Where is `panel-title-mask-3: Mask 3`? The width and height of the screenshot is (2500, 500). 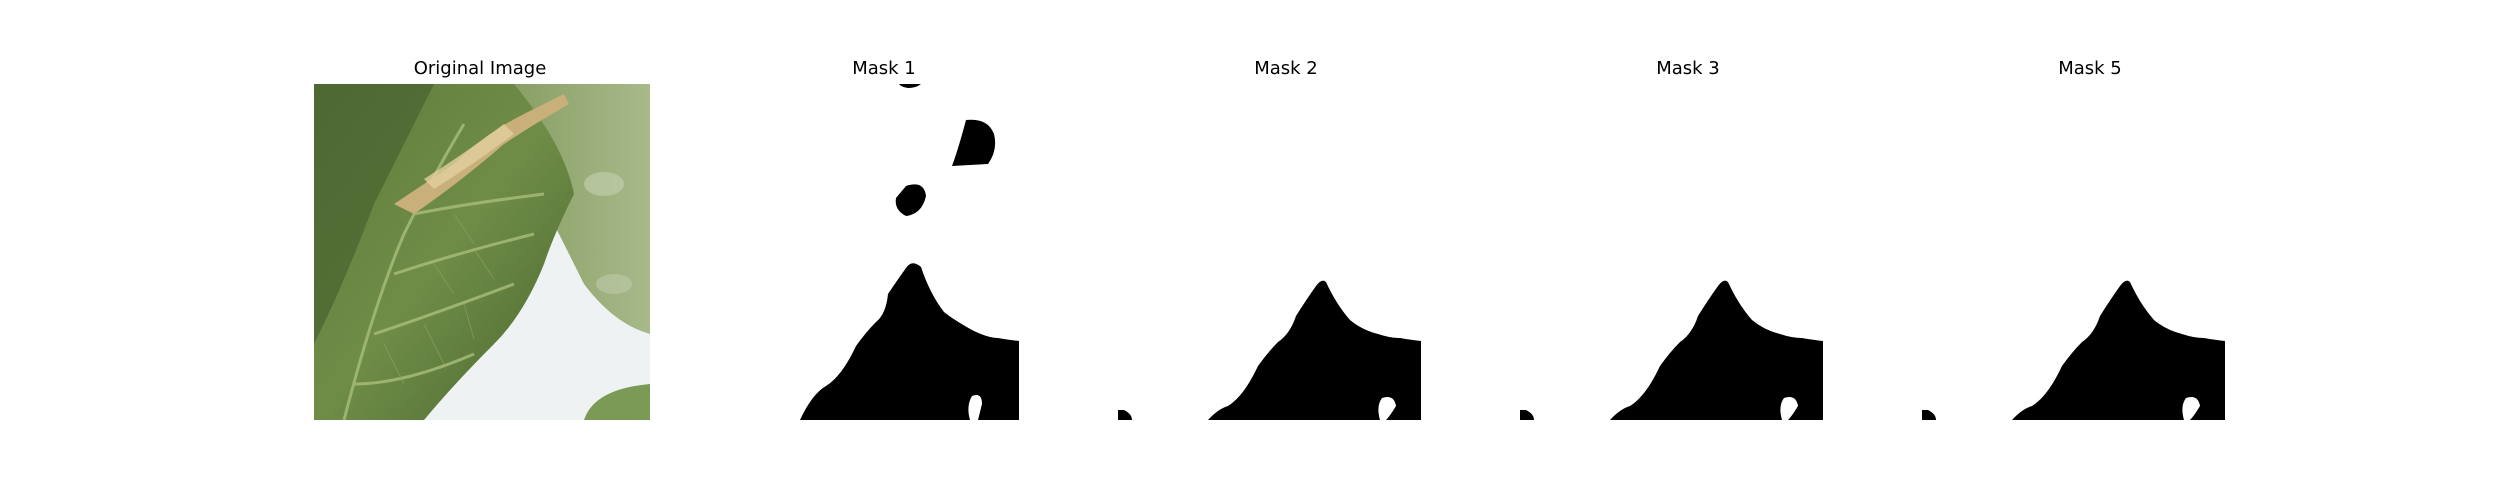 panel-title-mask-3: Mask 3 is located at coordinates (1688, 68).